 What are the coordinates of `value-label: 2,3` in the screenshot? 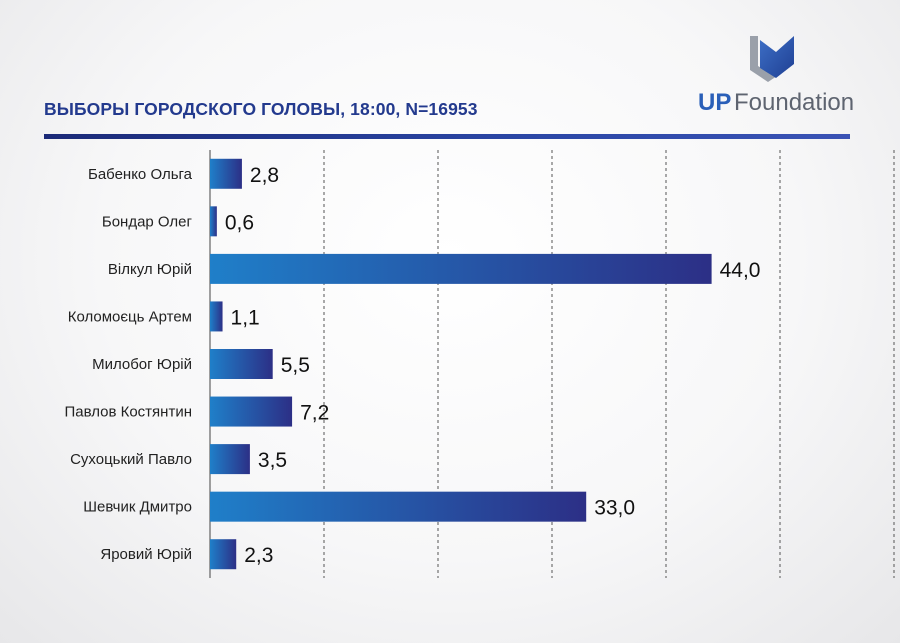 It's located at (258, 555).